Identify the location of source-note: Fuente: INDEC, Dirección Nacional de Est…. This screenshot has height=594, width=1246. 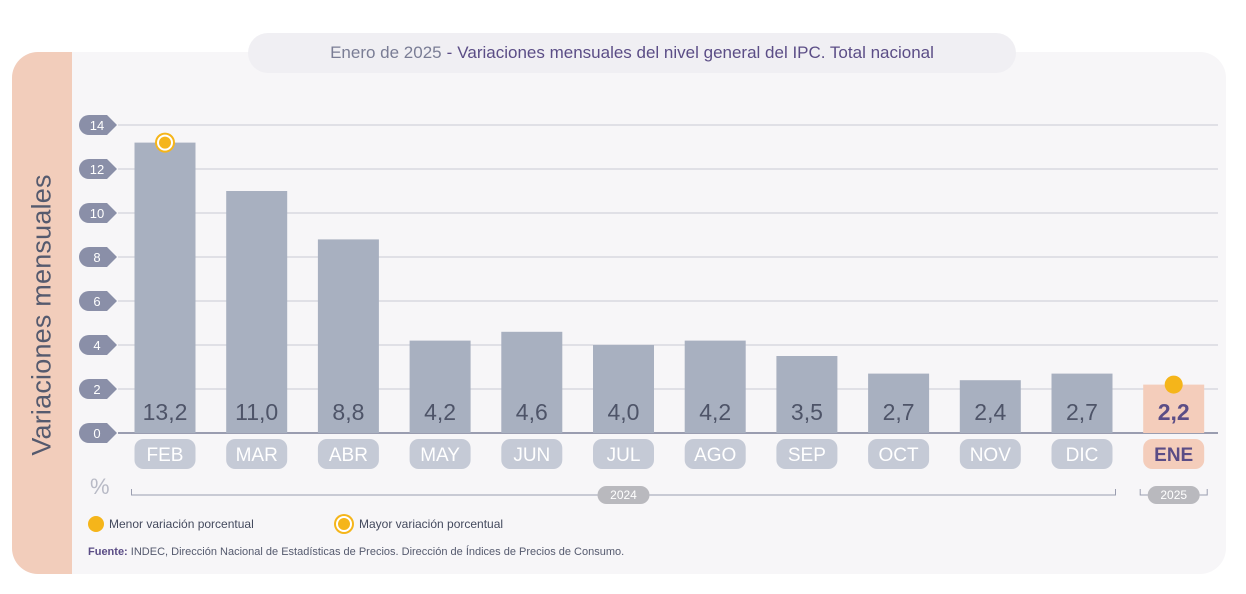
(356, 552).